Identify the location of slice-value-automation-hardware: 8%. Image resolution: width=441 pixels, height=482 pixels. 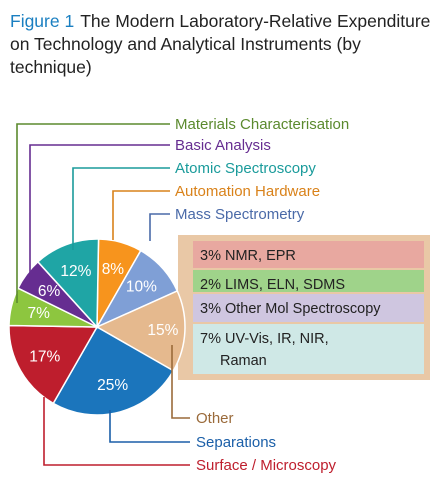
(113, 269).